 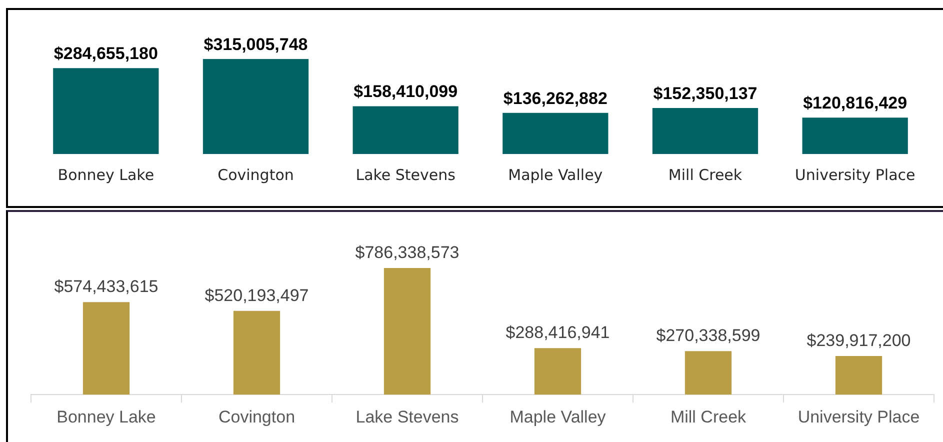 What do you see at coordinates (858, 340) in the screenshot?
I see `data-label: $239,917,200` at bounding box center [858, 340].